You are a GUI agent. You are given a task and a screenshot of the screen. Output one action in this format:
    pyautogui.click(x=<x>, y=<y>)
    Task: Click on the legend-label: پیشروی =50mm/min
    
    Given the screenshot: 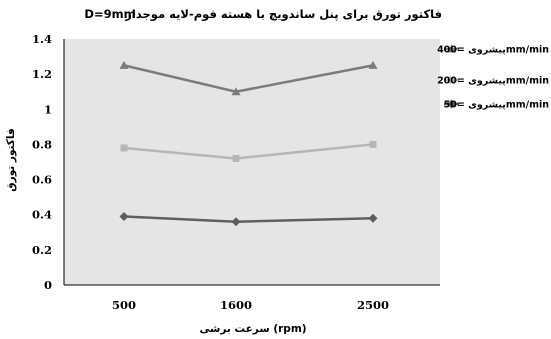 What is the action you would take?
    pyautogui.click(x=497, y=105)
    